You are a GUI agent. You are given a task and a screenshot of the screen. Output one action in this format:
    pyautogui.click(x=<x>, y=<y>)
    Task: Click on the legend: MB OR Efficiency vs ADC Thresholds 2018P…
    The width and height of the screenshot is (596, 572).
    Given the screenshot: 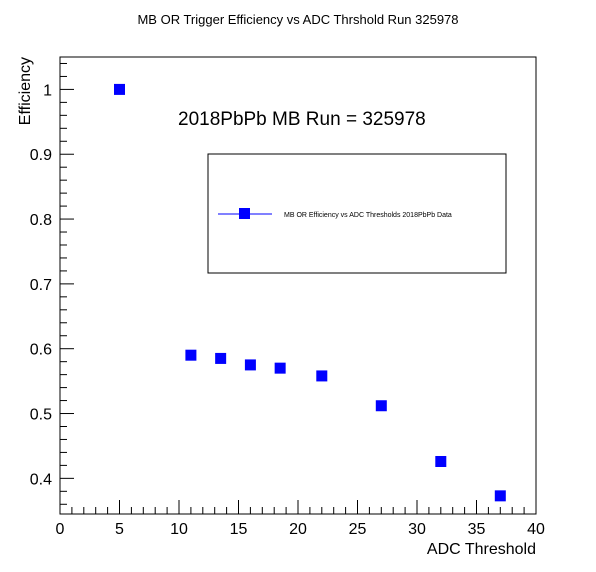 What is the action you would take?
    pyautogui.click(x=357, y=213)
    